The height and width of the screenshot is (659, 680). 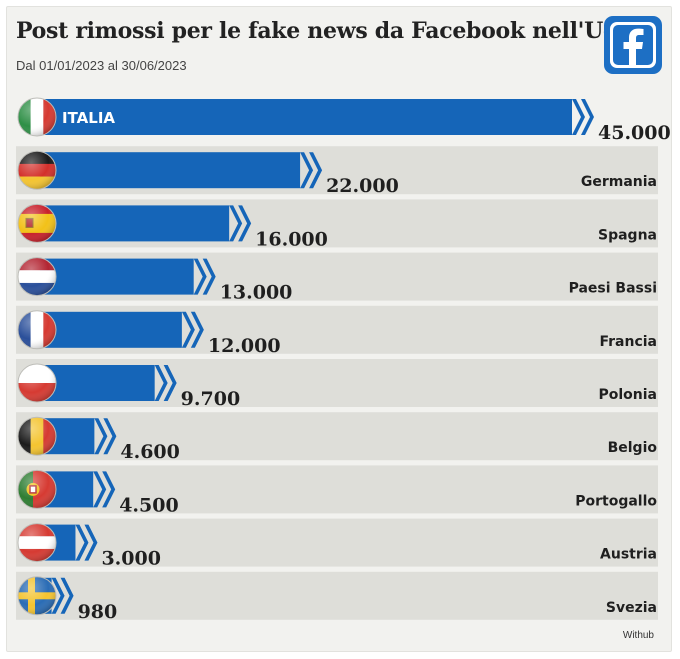 I want to click on netherlands-flag-icon, so click(x=37, y=277).